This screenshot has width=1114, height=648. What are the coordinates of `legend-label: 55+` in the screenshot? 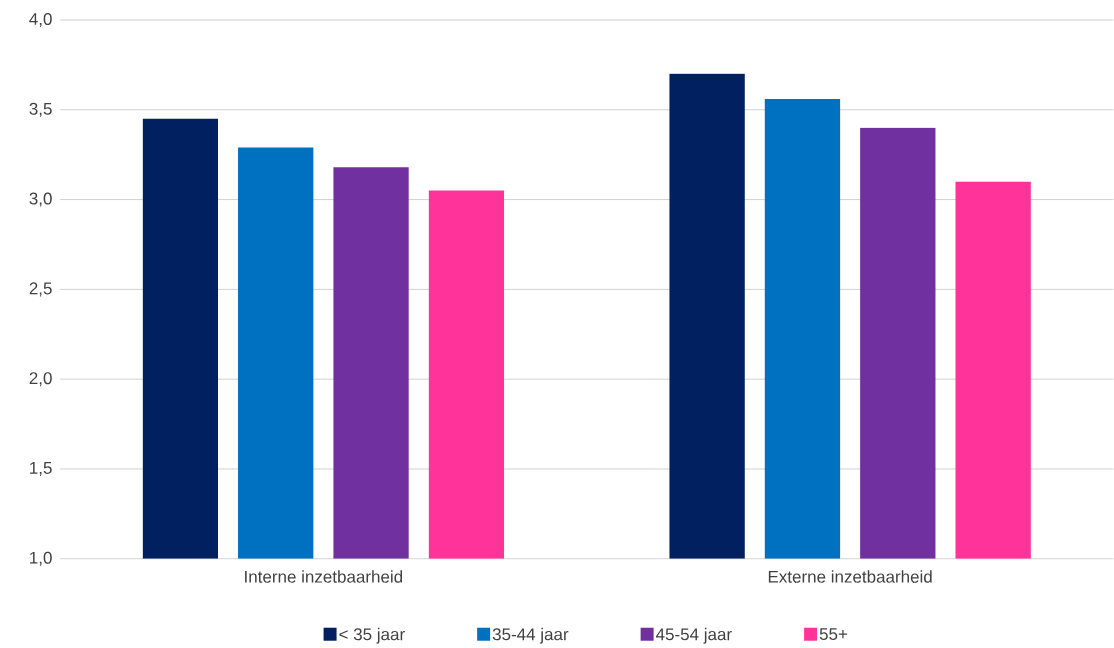 It's located at (833, 634).